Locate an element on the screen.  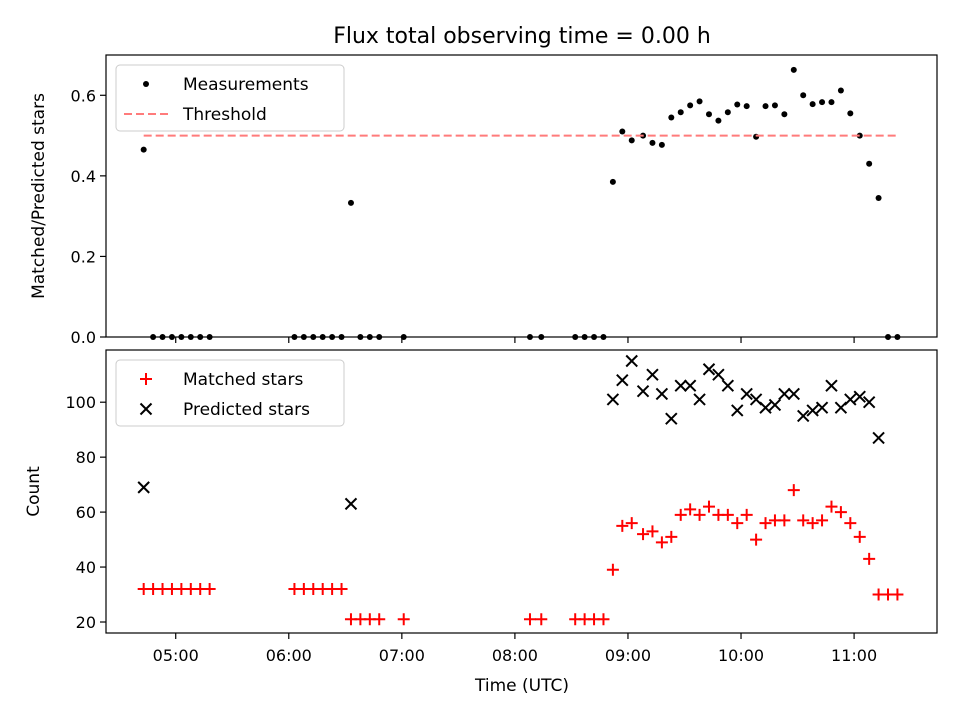
y-tick-label: 20 is located at coordinates (86, 622).